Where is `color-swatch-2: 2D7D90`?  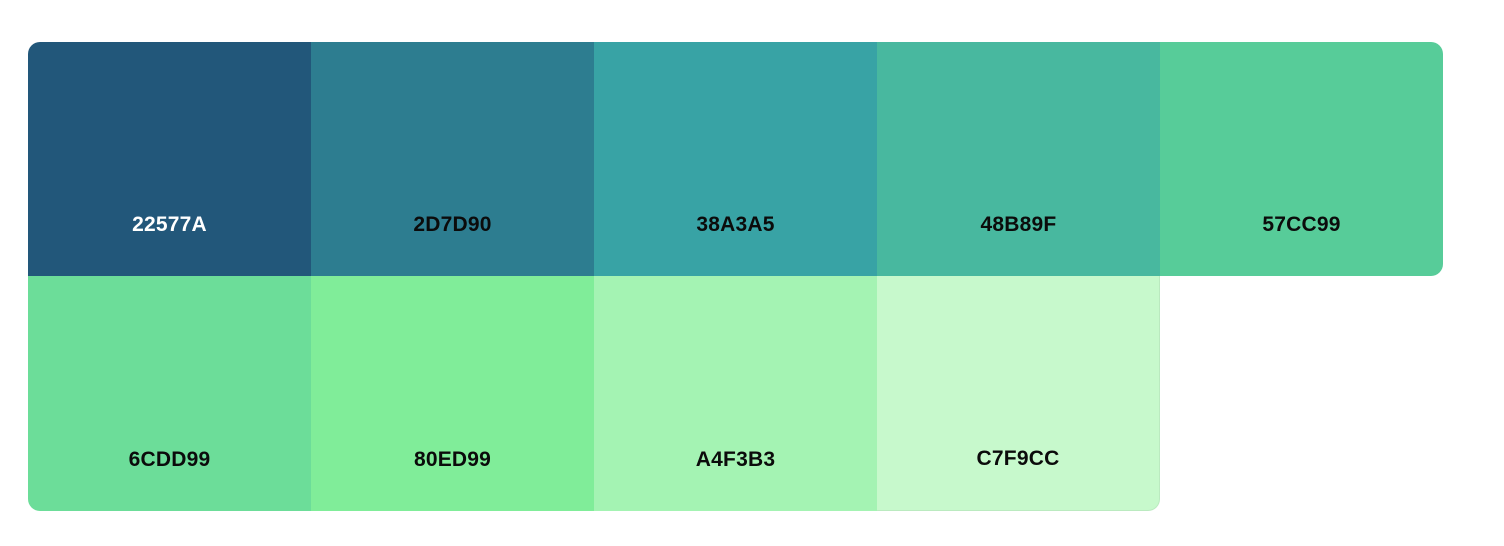
color-swatch-2: 2D7D90 is located at coordinates (452, 159).